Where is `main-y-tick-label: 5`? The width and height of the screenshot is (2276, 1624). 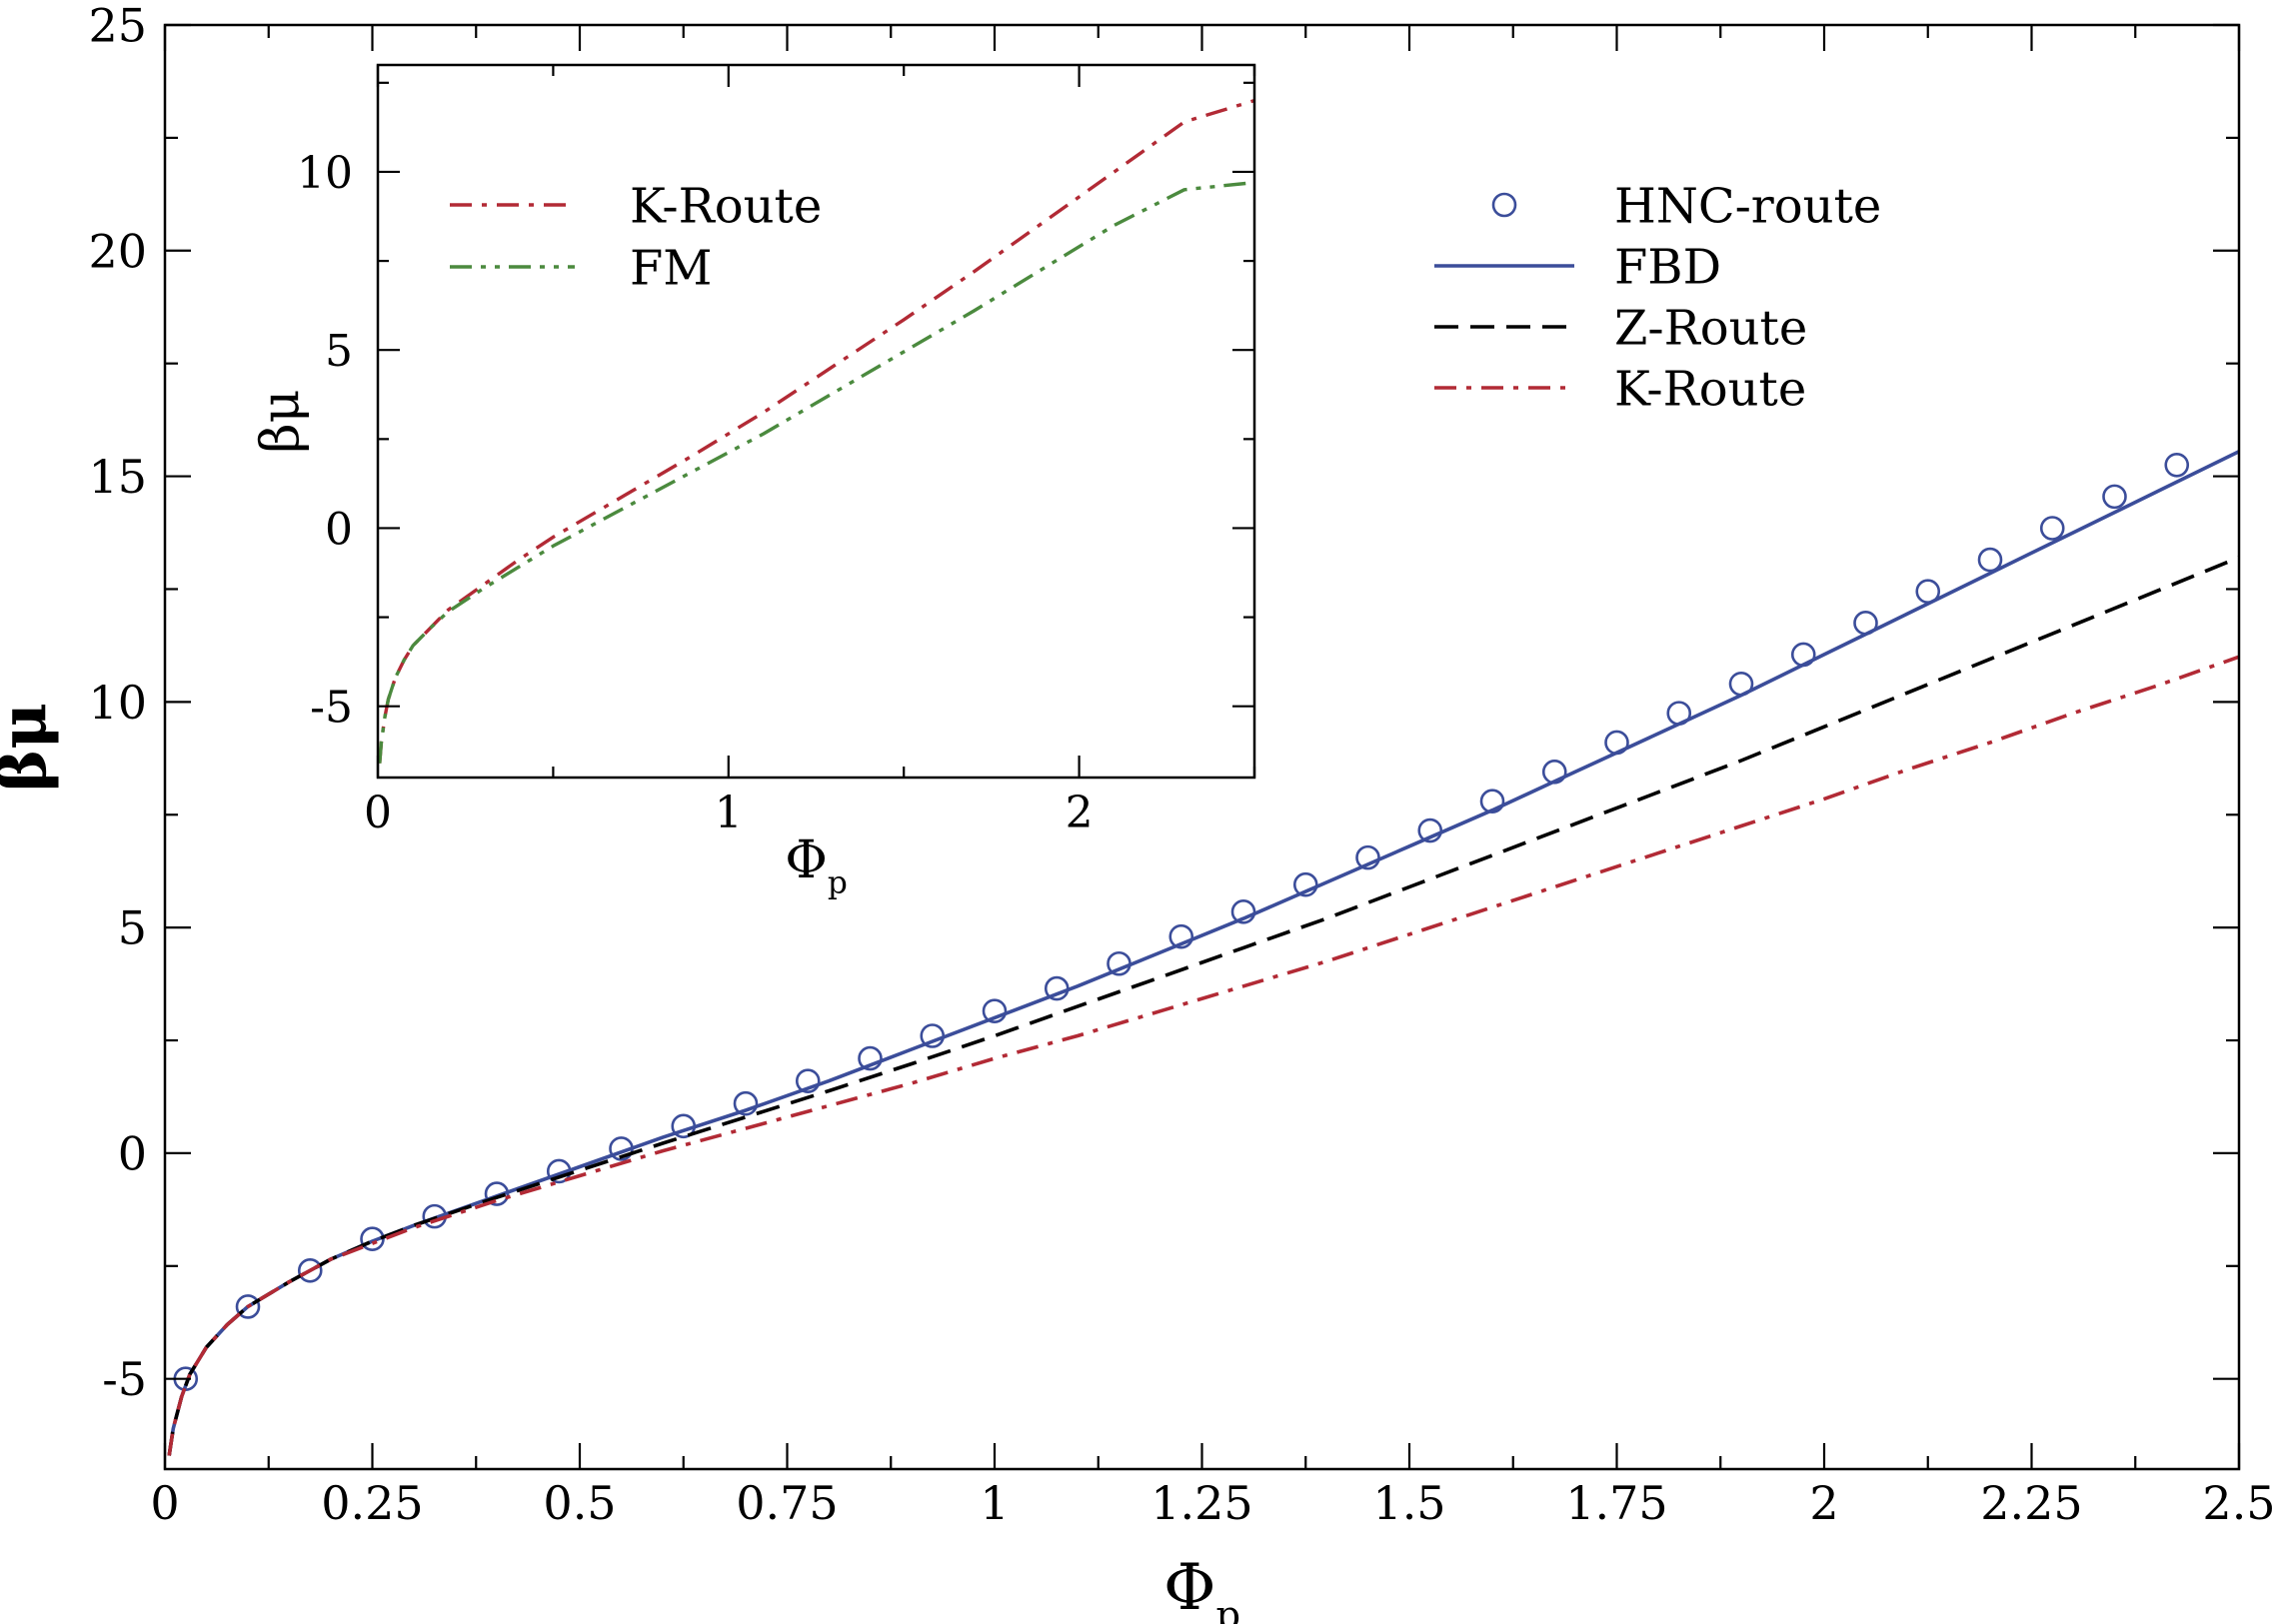 main-y-tick-label: 5 is located at coordinates (132, 928).